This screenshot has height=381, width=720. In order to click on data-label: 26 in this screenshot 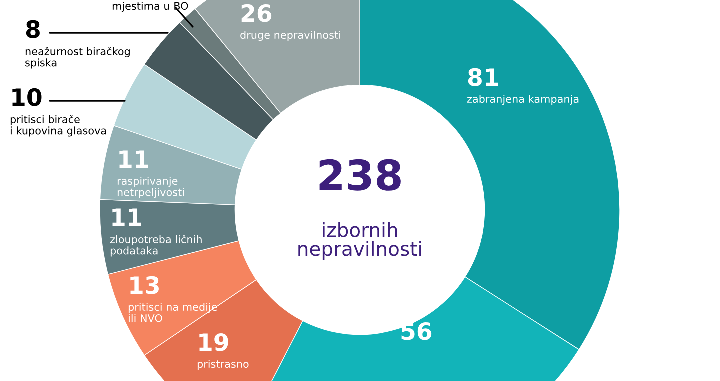, I will do `click(257, 13)`.